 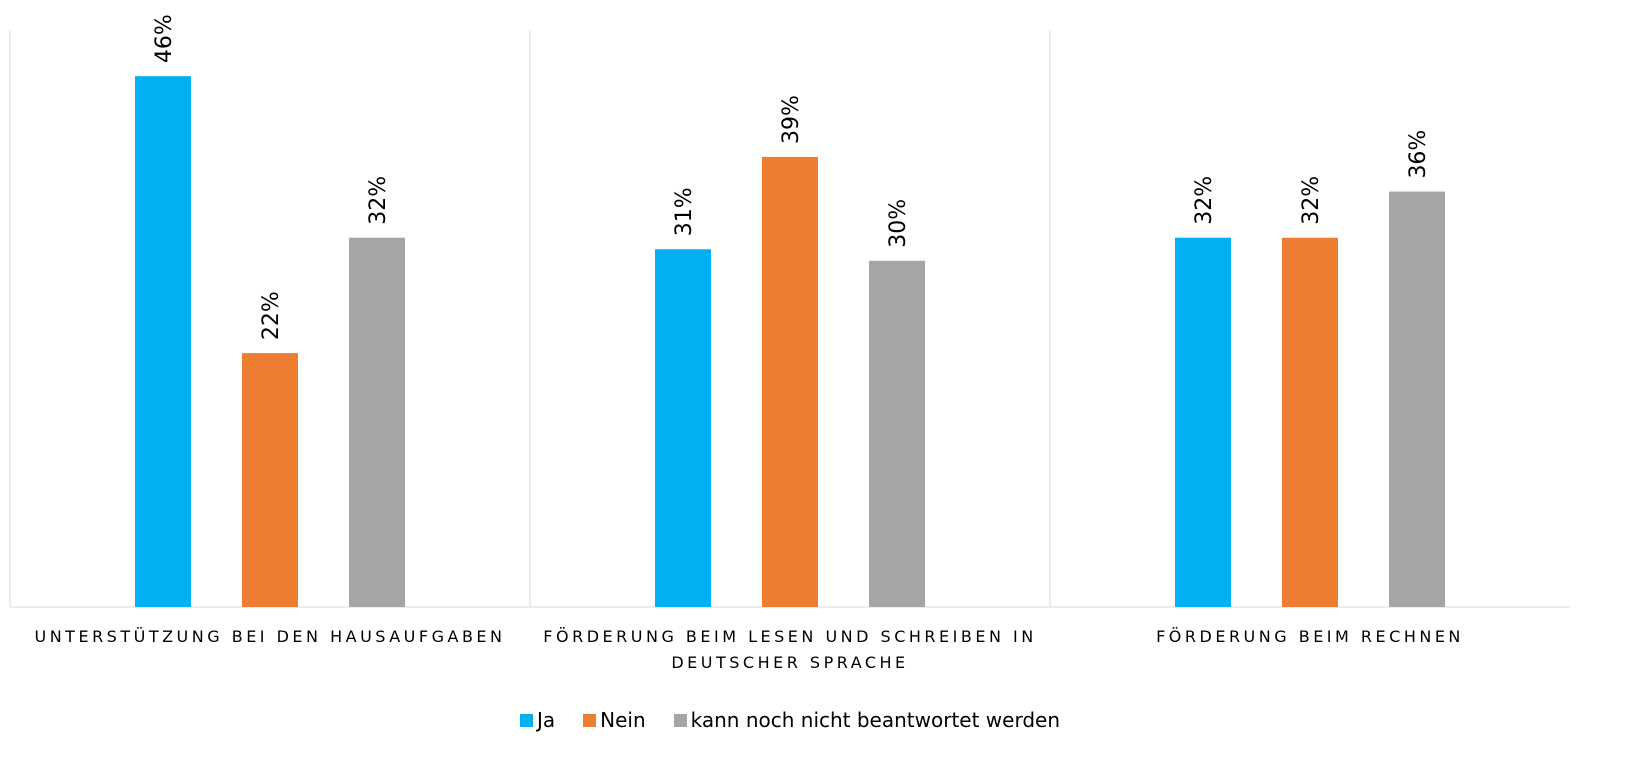 I want to click on legend-item: Ja, so click(x=537, y=720).